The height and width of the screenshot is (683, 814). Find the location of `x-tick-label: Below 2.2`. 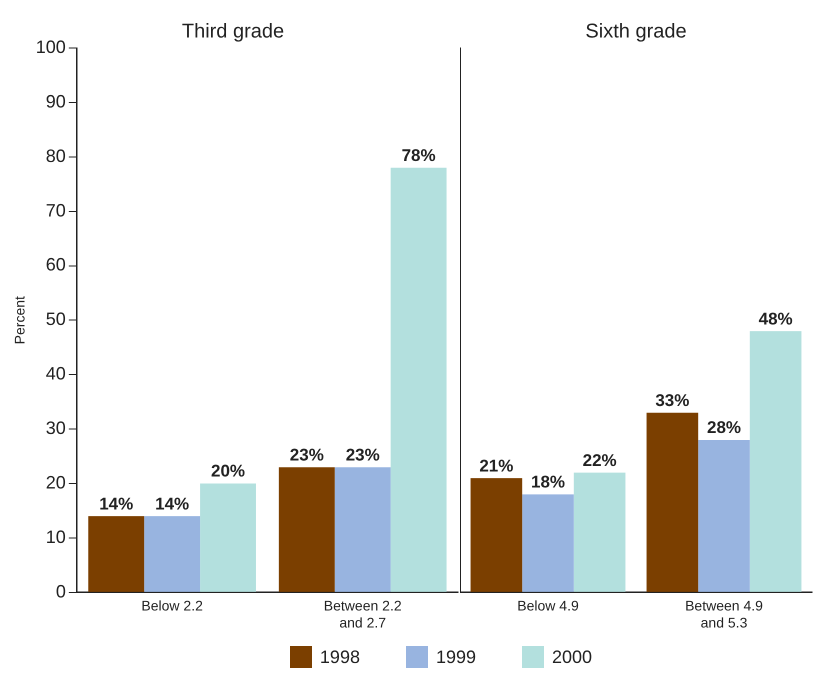

x-tick-label: Below 2.2 is located at coordinates (172, 606).